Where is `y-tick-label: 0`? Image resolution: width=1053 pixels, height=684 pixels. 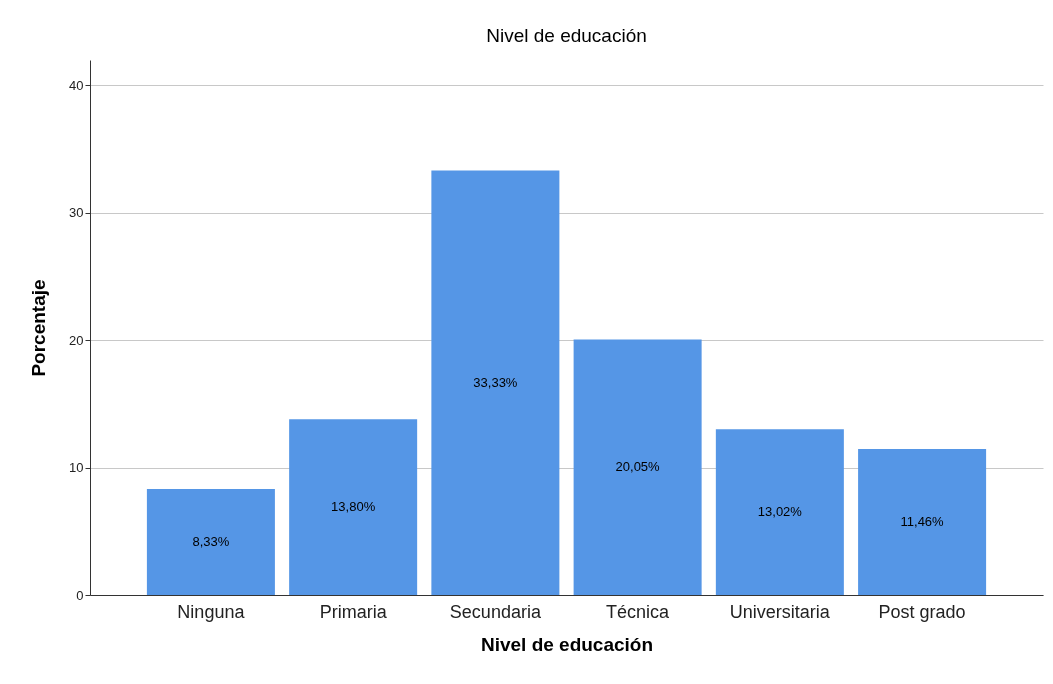
y-tick-label: 0 is located at coordinates (80, 595).